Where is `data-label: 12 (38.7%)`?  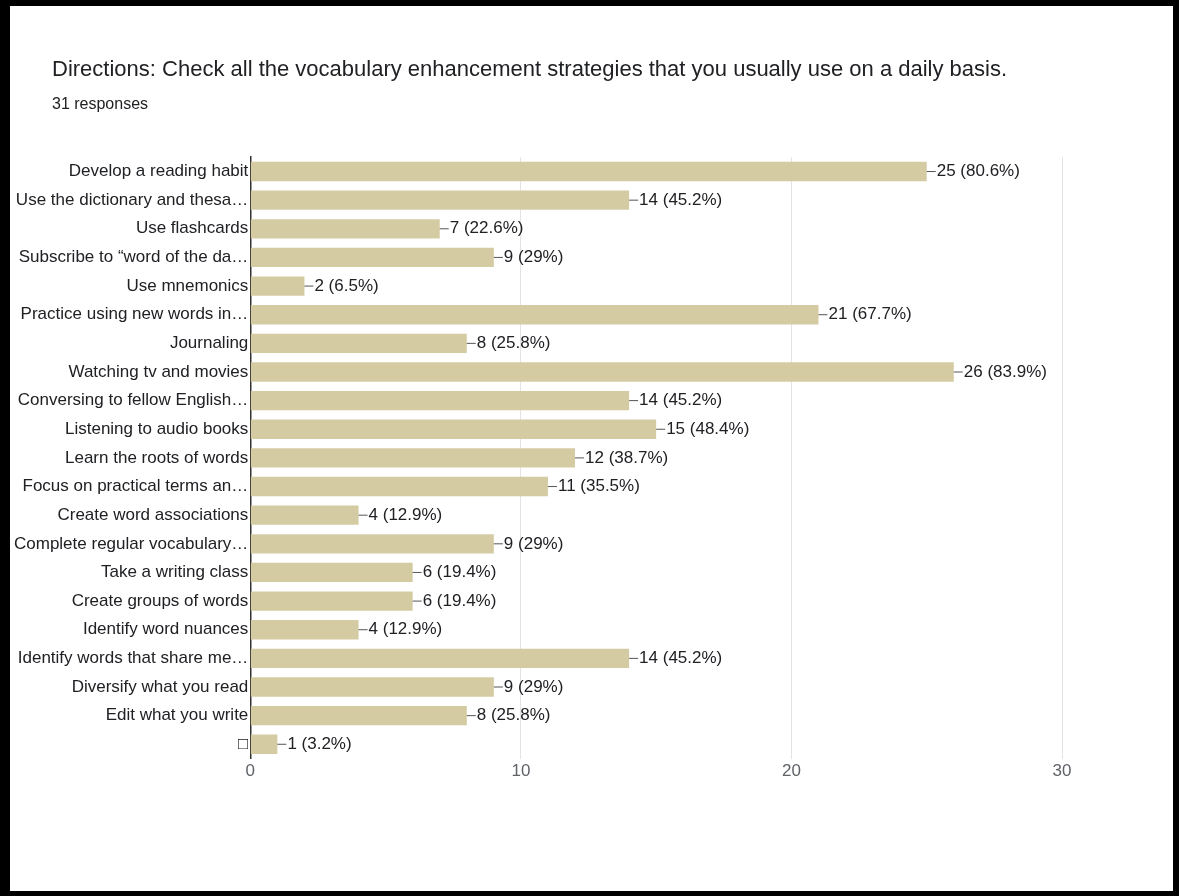 data-label: 12 (38.7%) is located at coordinates (627, 457).